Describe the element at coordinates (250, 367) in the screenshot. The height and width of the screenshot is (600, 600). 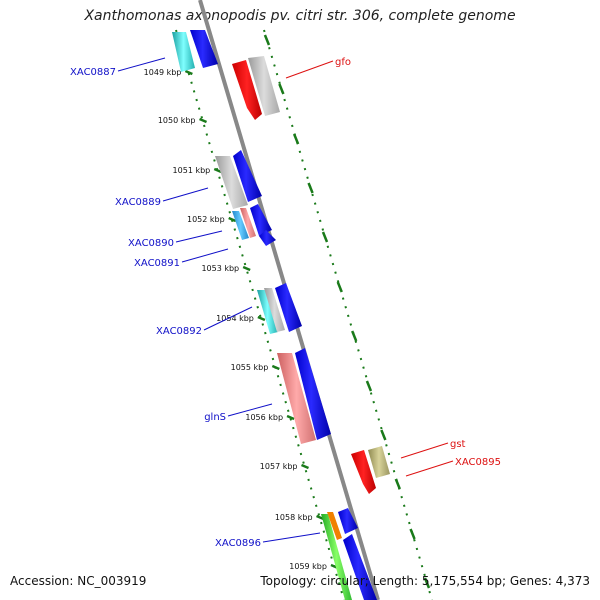
I see `tick-label: 1055 kbp` at that location.